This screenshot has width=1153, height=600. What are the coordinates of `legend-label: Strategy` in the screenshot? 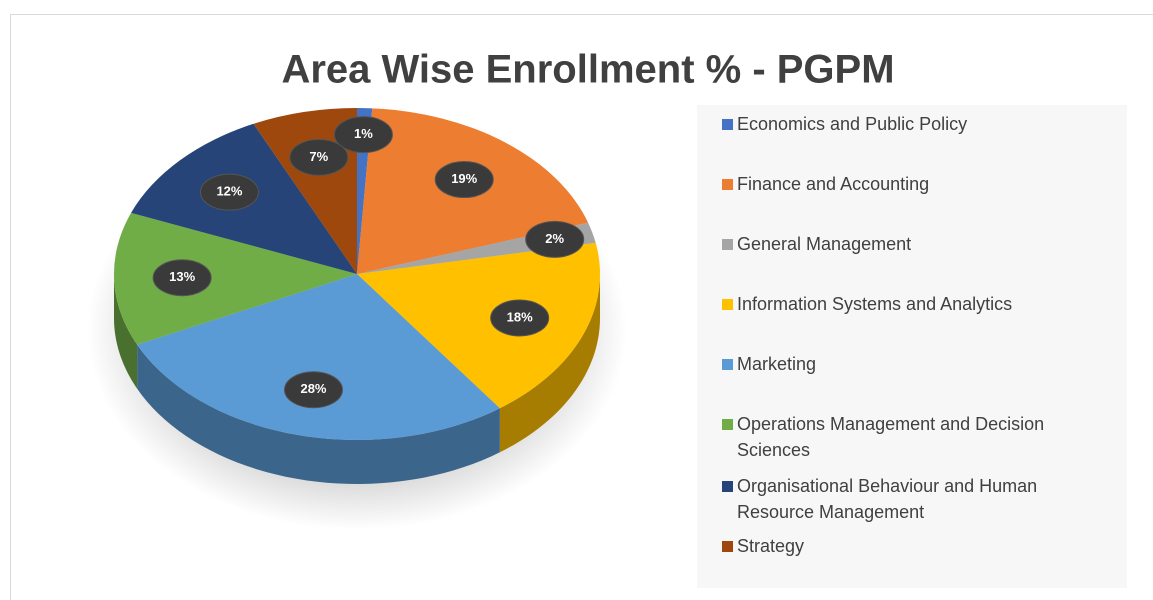 It's located at (771, 546).